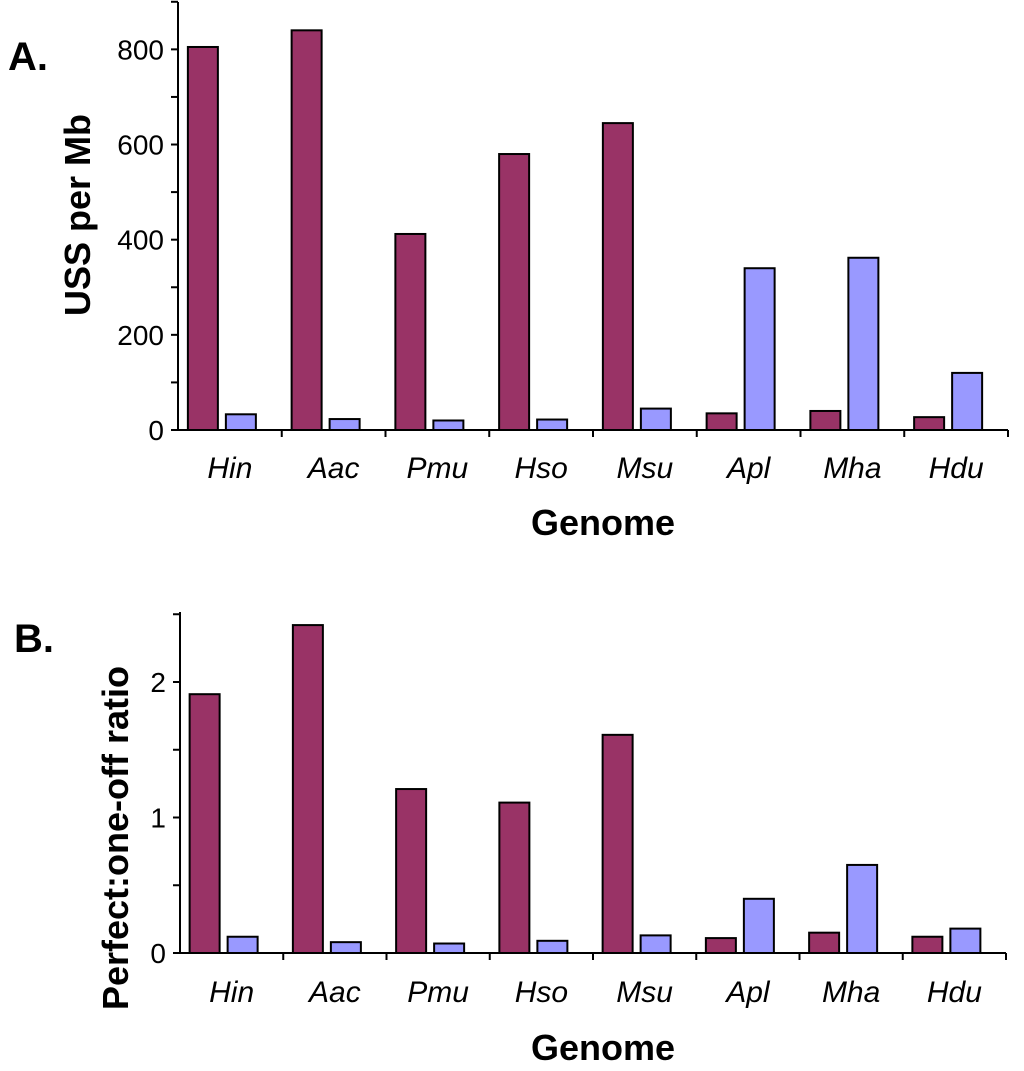 This screenshot has height=1071, width=1024. Describe the element at coordinates (852, 468) in the screenshot. I see `panel-a-category-label: Mha` at that location.